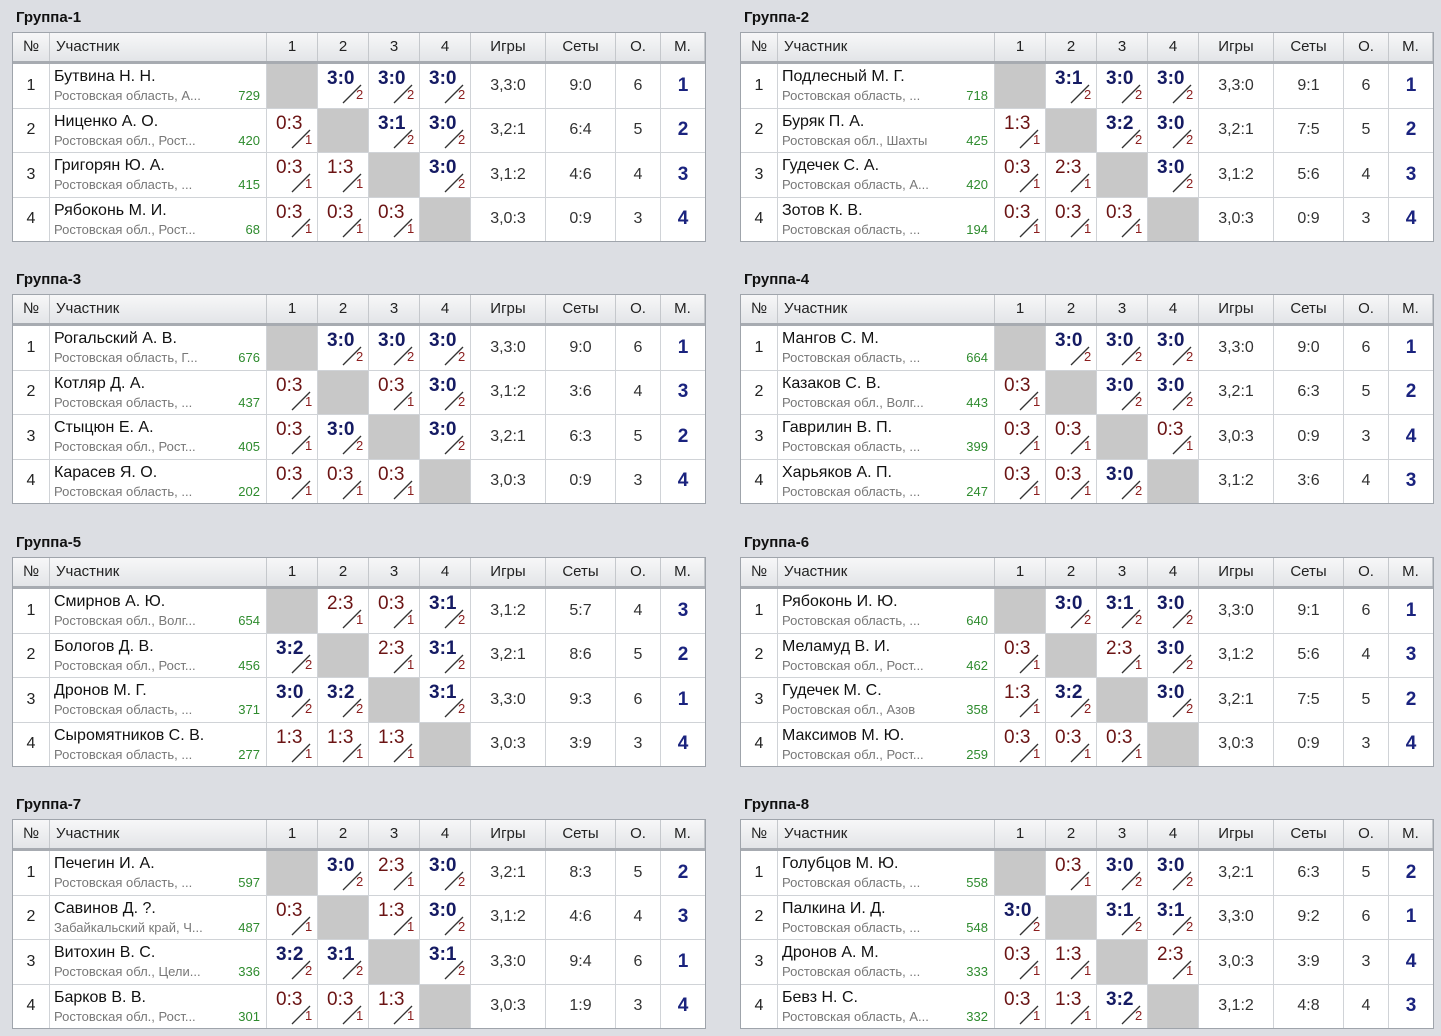 The height and width of the screenshot is (1036, 1441). What do you see at coordinates (158, 611) in the screenshot?
I see `participant-cell: Смирнов А. Ю. Ростовская обл., Волг... 654` at bounding box center [158, 611].